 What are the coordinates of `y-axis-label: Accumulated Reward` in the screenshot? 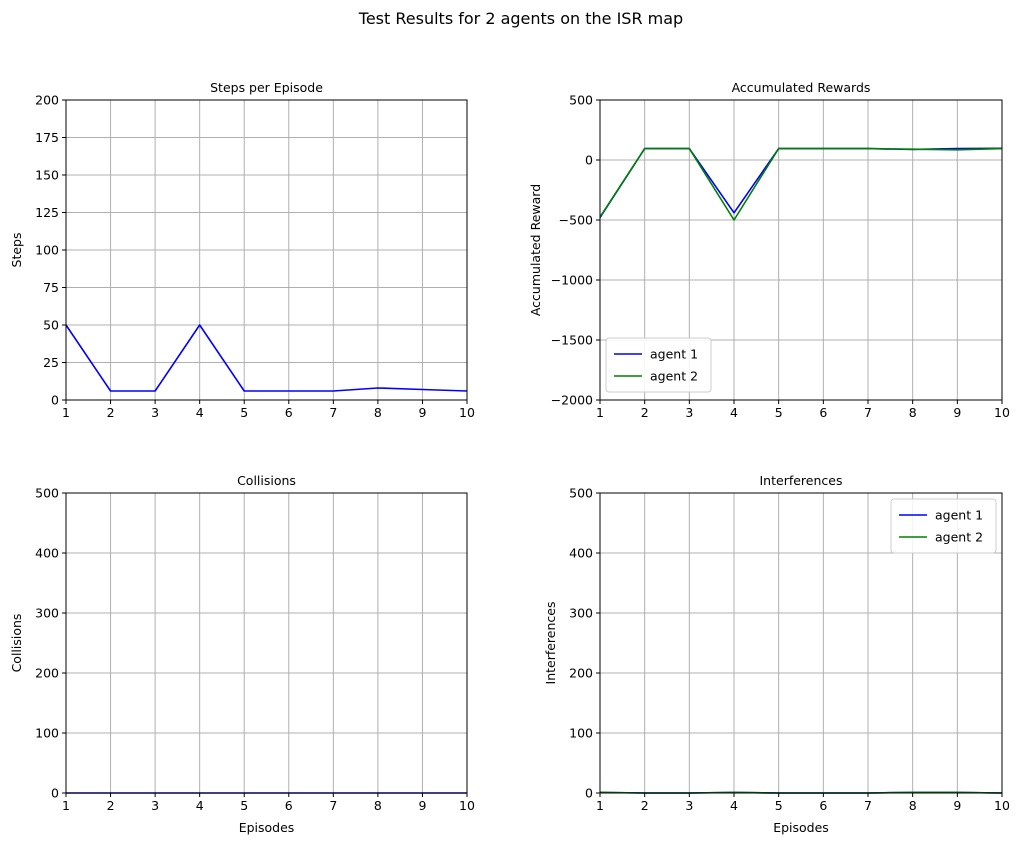 It's located at (535, 250).